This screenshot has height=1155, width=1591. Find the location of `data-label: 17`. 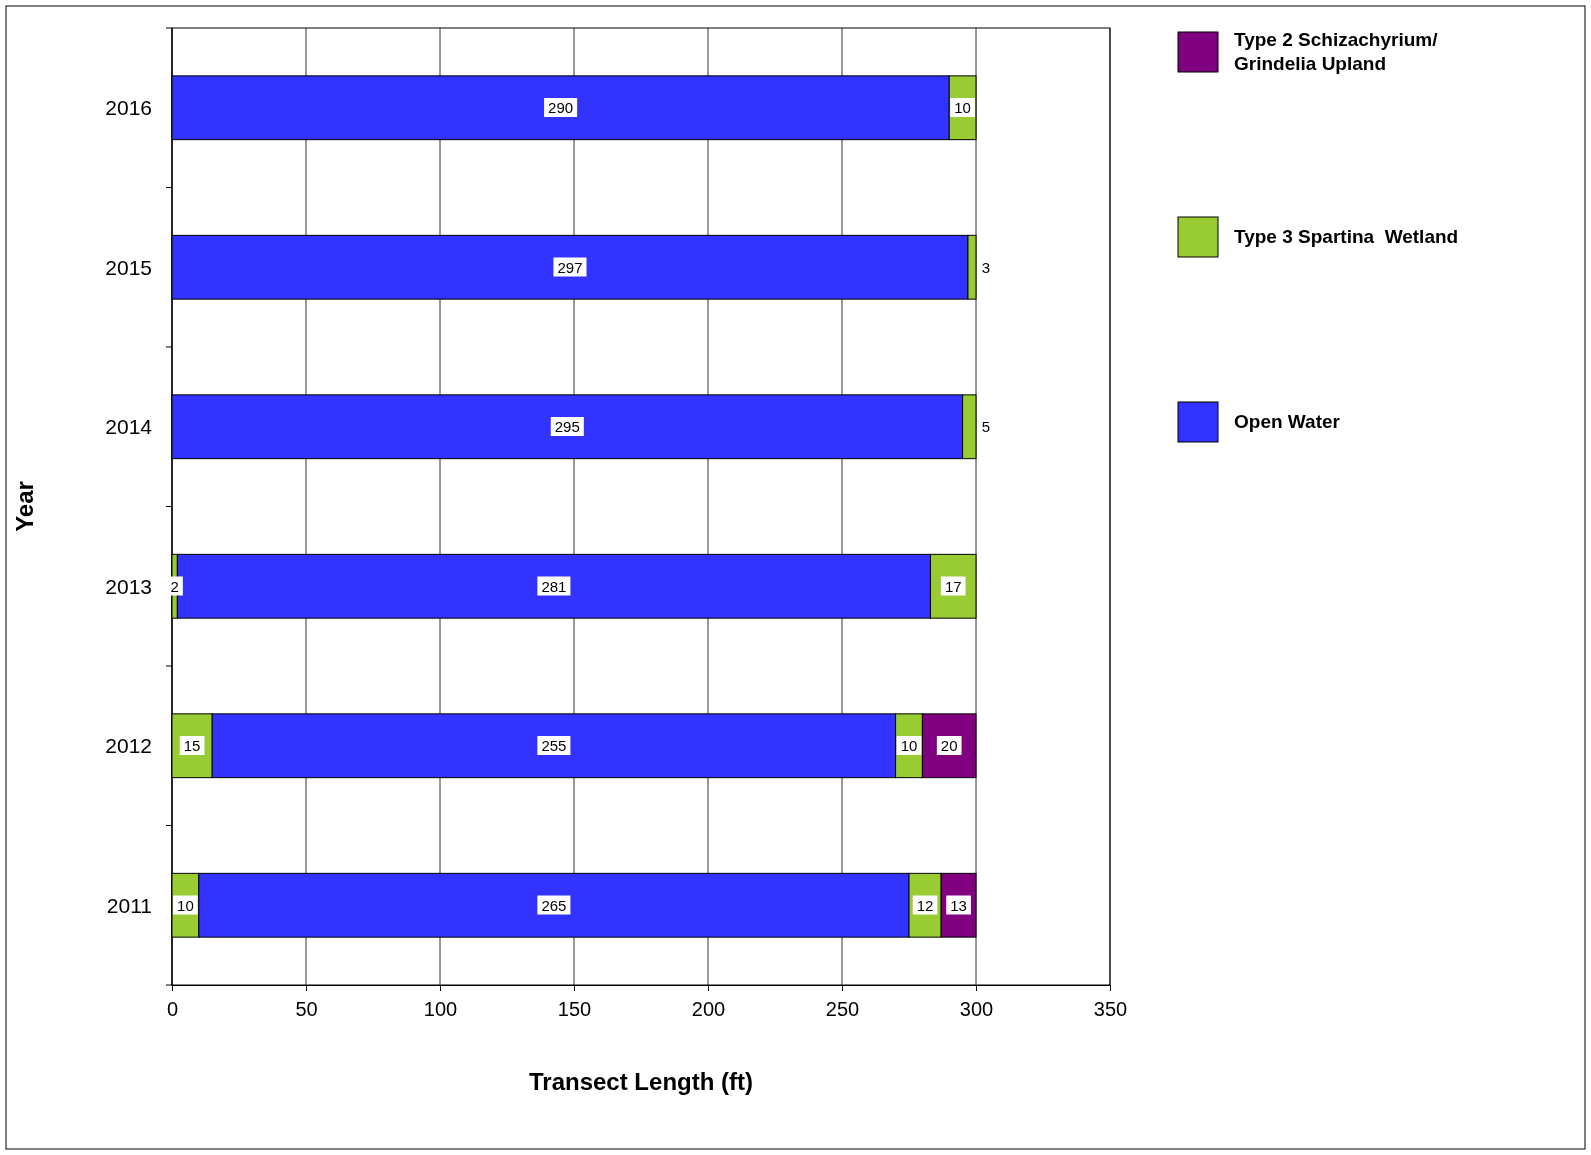

data-label: 17 is located at coordinates (953, 586).